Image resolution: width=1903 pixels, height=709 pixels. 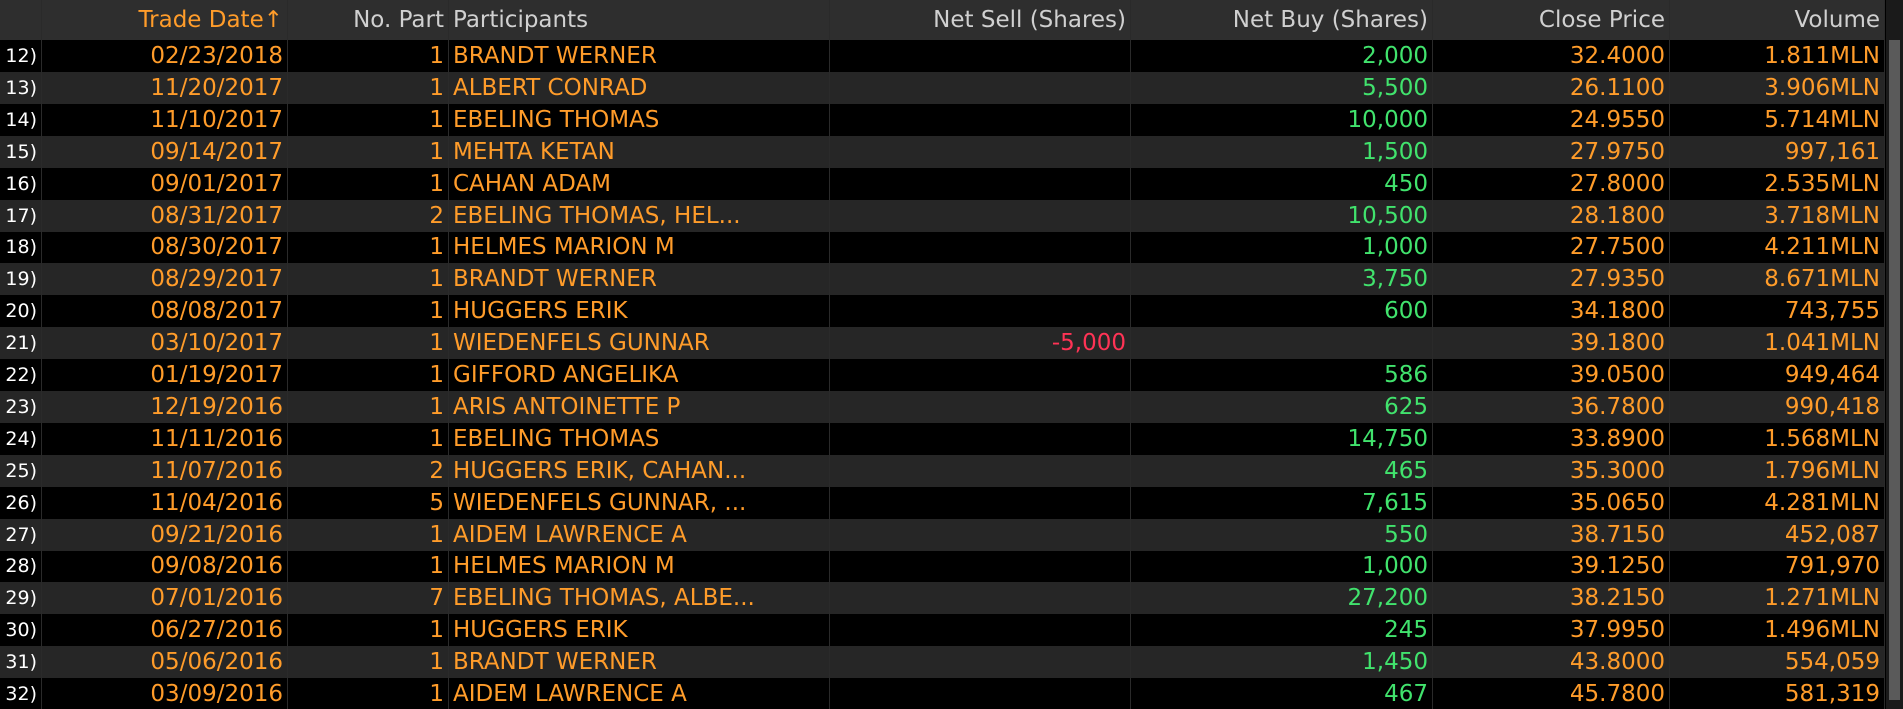 What do you see at coordinates (165, 630) in the screenshot?
I see `trade-date: 06/27/2016` at bounding box center [165, 630].